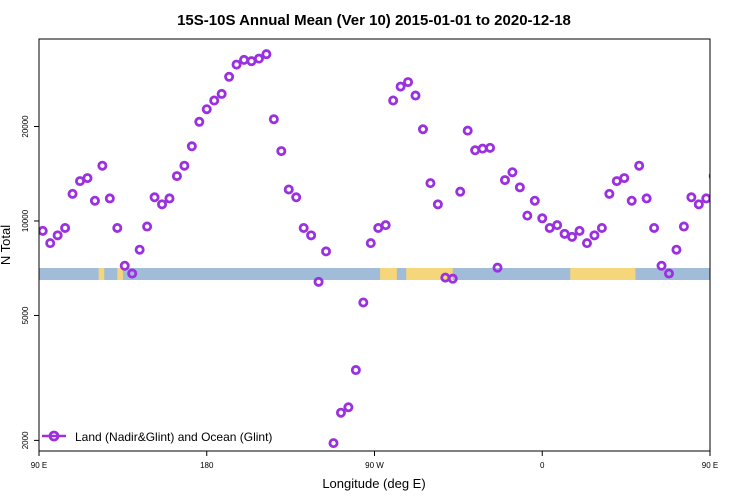  Describe the element at coordinates (374, 465) in the screenshot. I see `x-tick-label: 90 W` at that location.